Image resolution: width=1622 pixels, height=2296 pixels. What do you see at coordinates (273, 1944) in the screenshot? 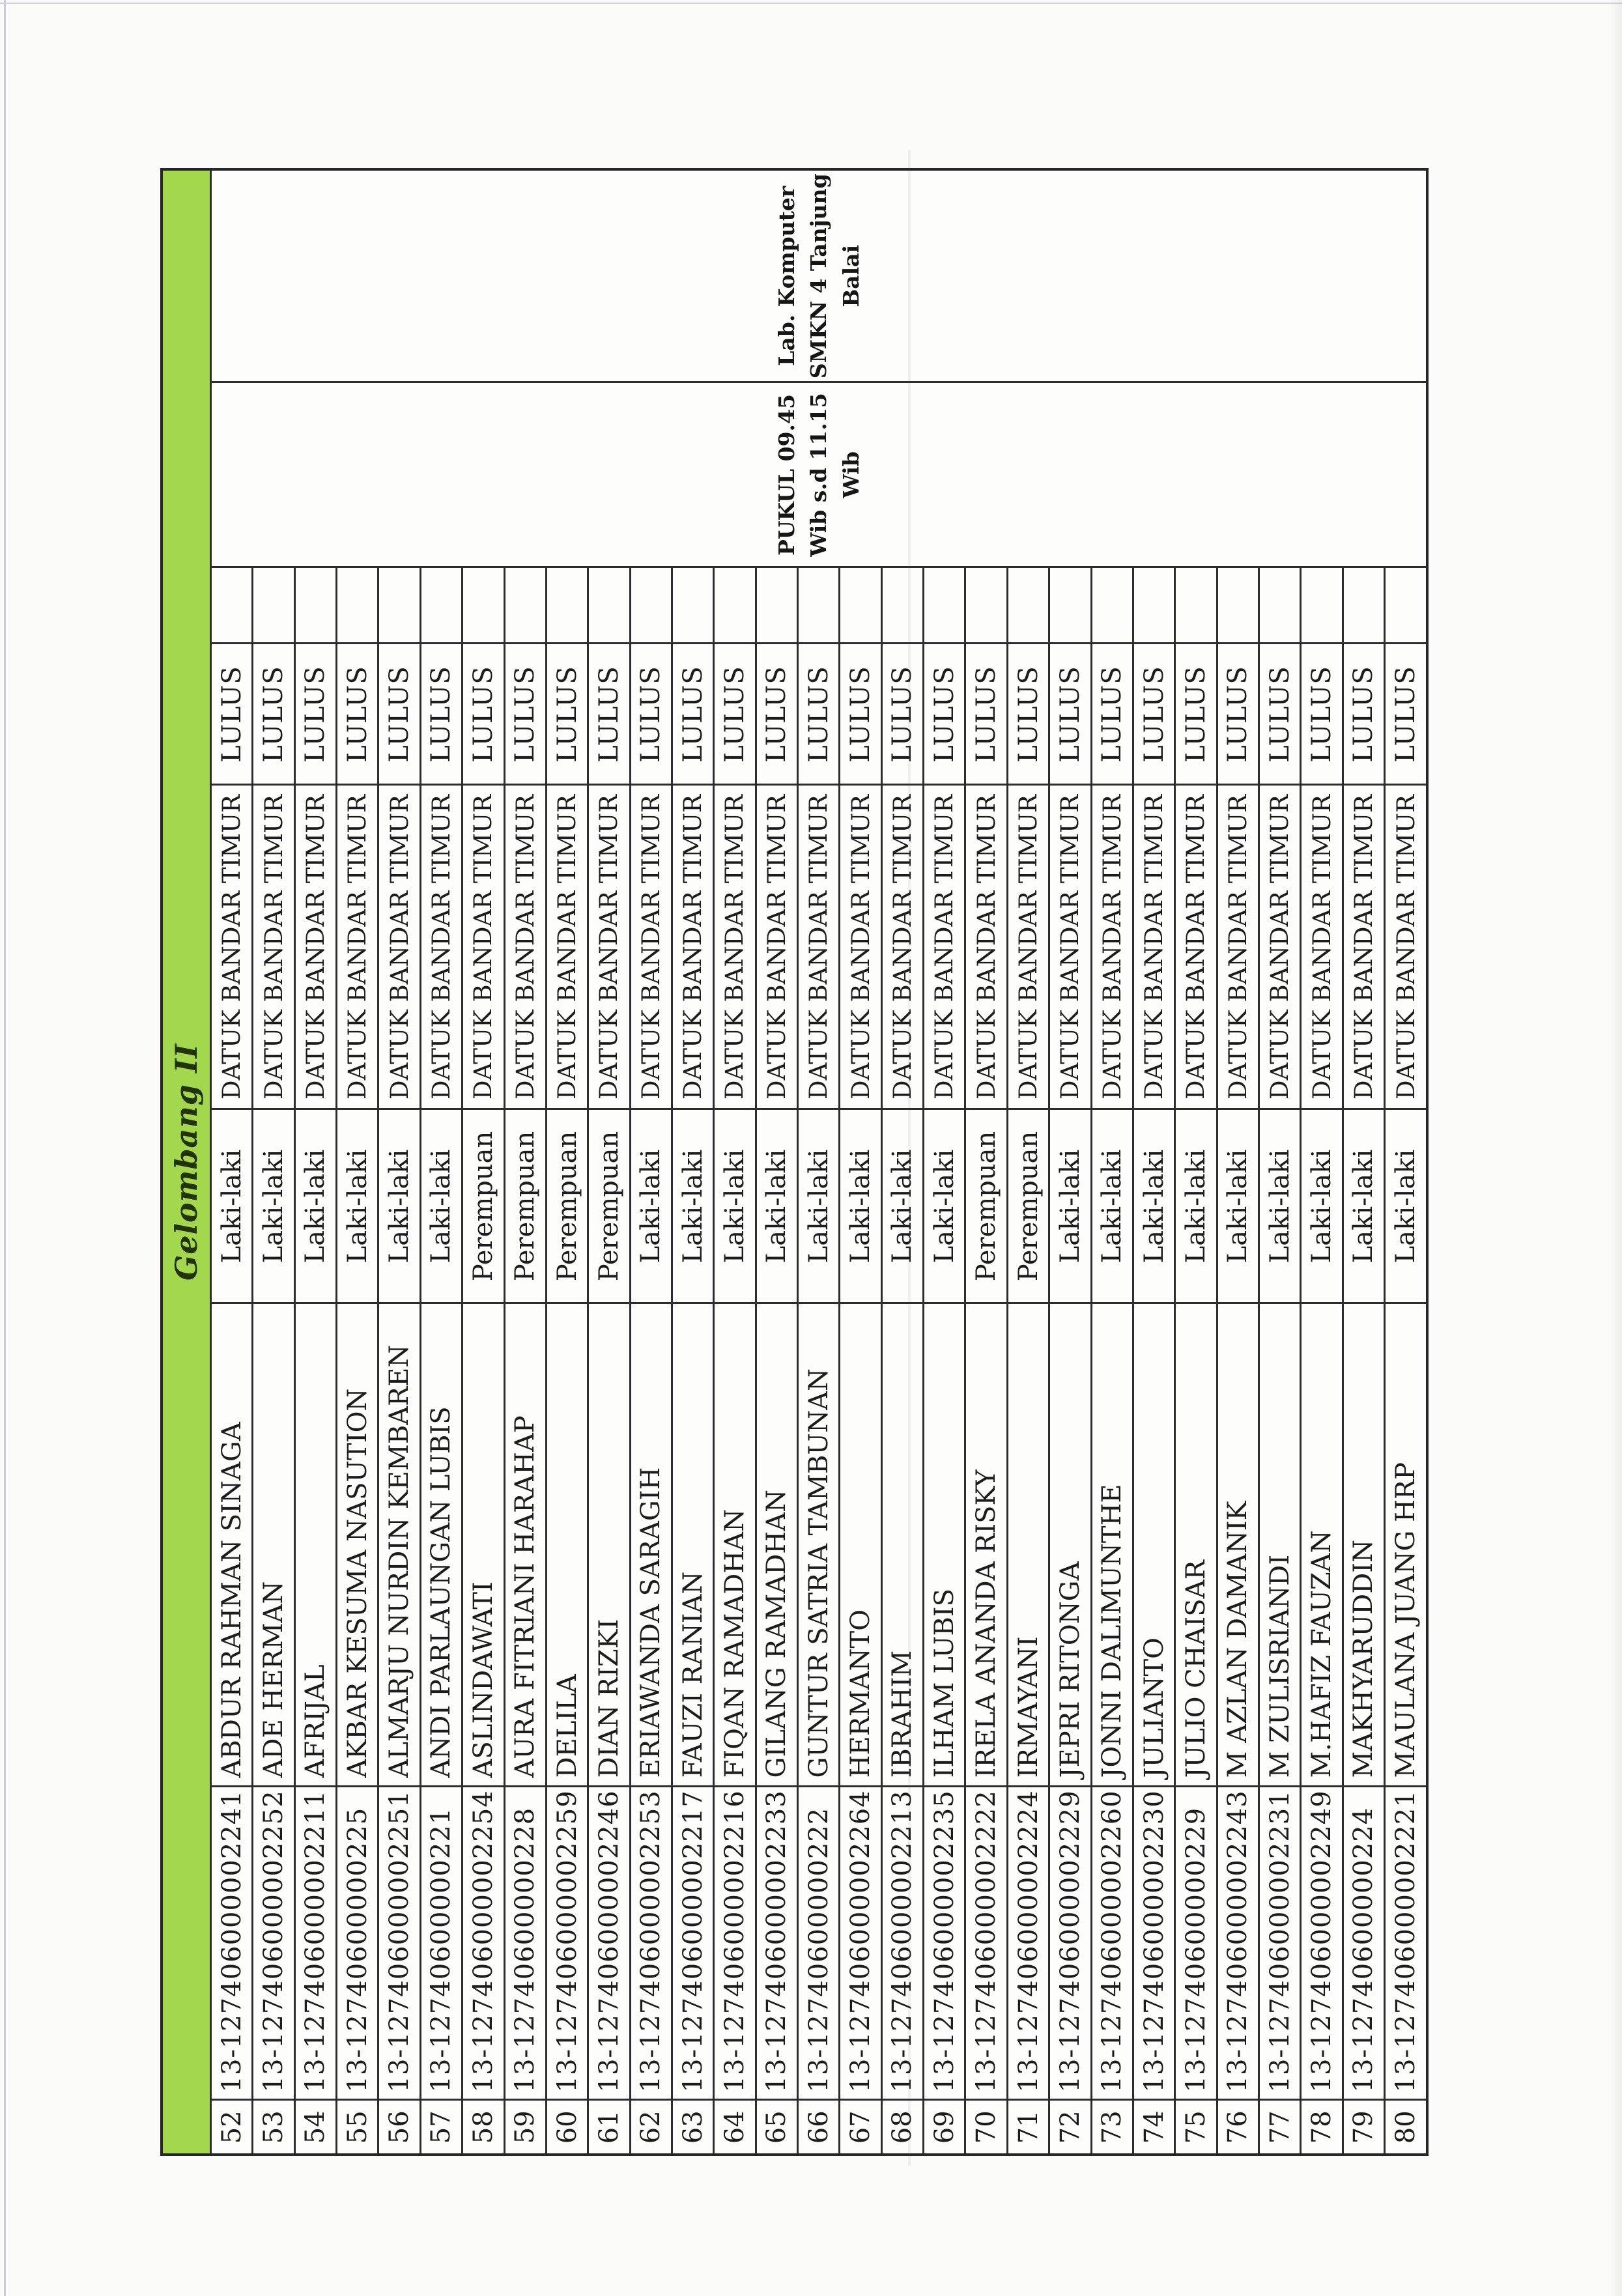
I see `cell-id: 13-127406000002252` at bounding box center [273, 1944].